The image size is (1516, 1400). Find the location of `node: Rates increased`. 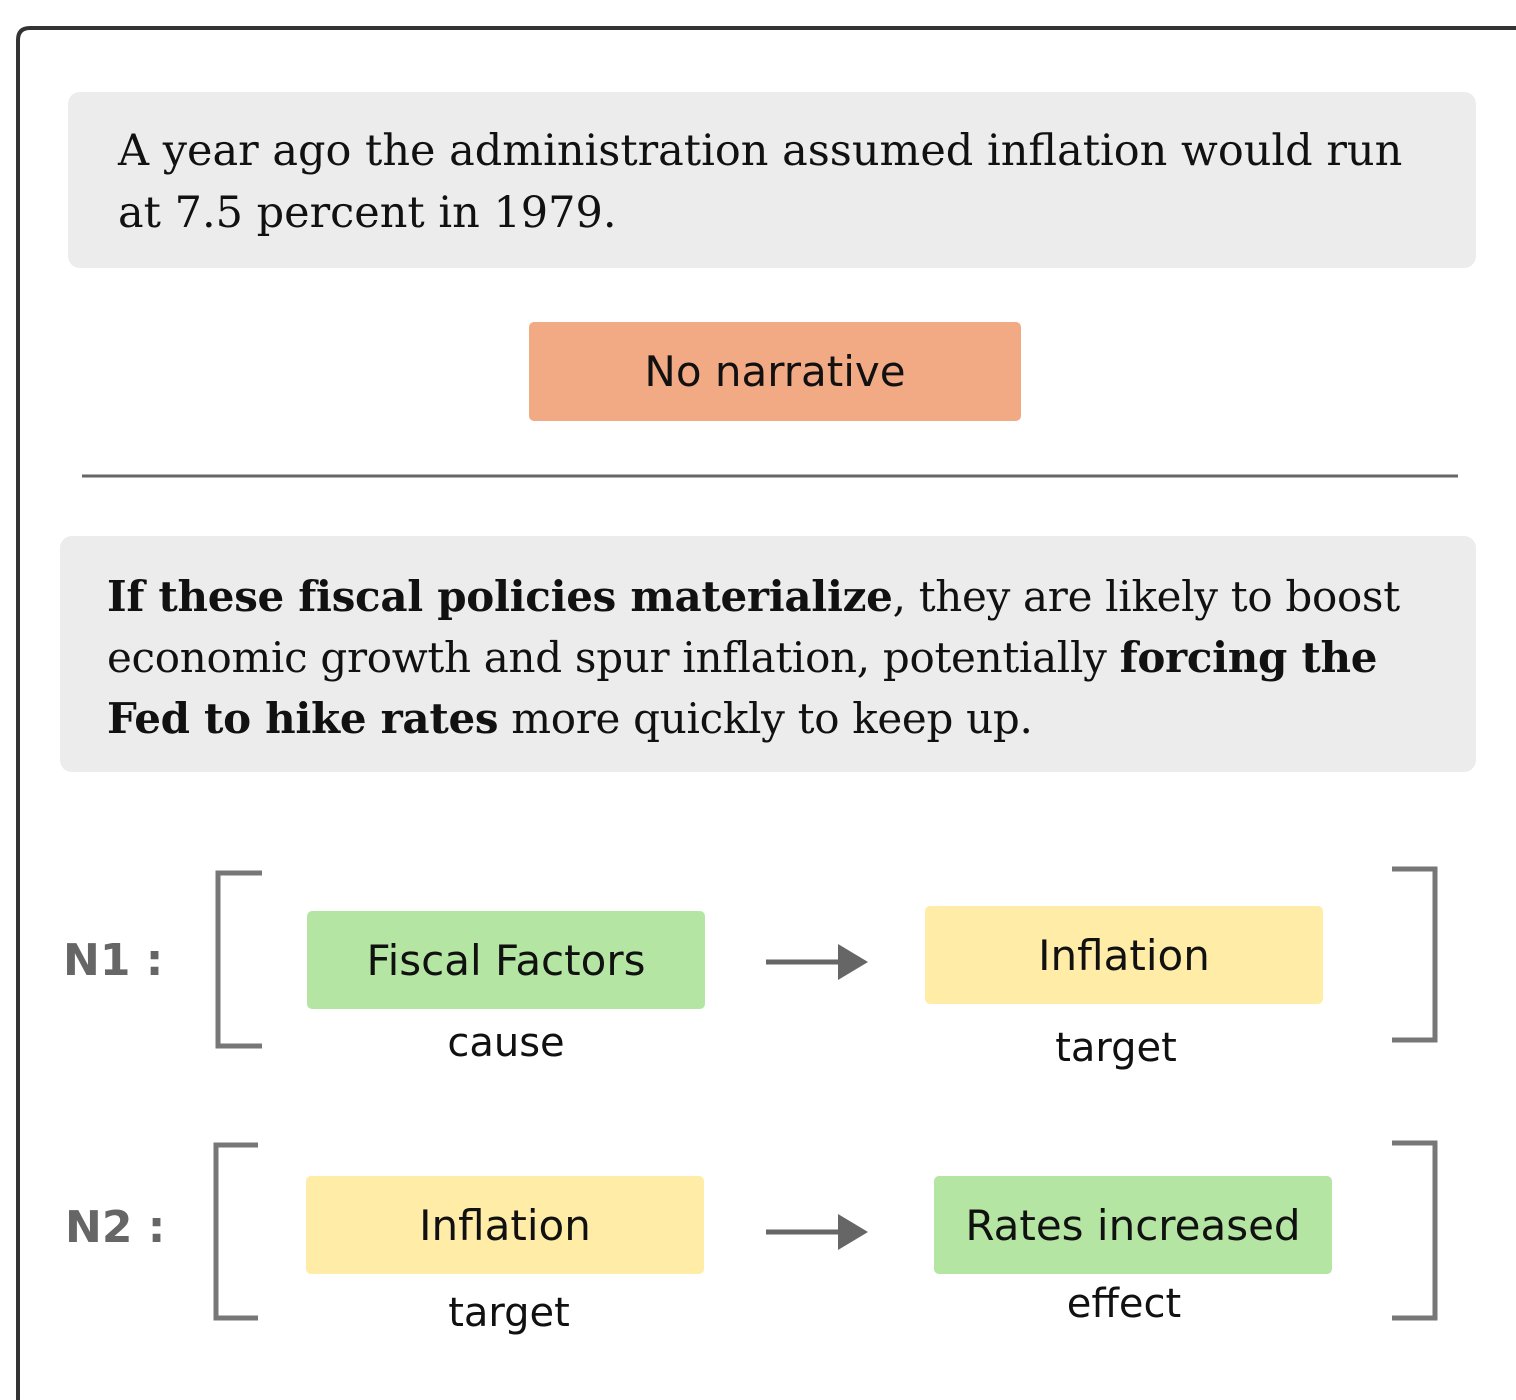

node: Rates increased is located at coordinates (1133, 1225).